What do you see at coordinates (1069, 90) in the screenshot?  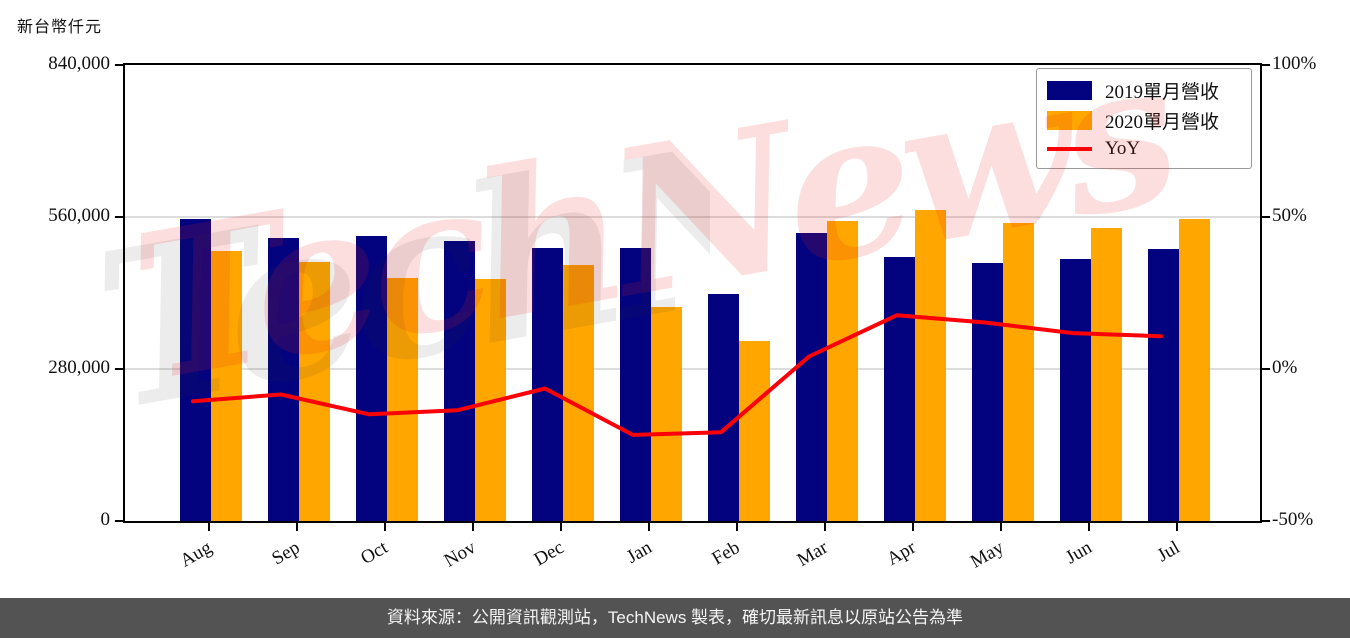 I see `legend-swatch-2019` at bounding box center [1069, 90].